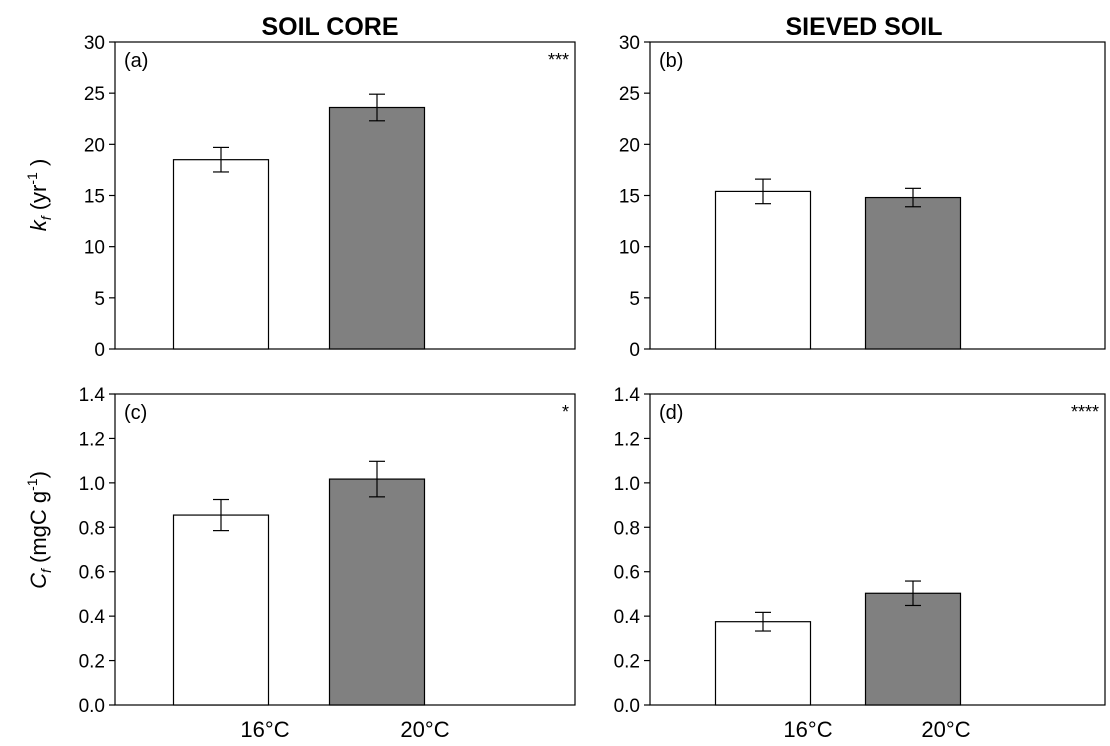  Describe the element at coordinates (913, 273) in the screenshot. I see `bar-b-20c` at that location.